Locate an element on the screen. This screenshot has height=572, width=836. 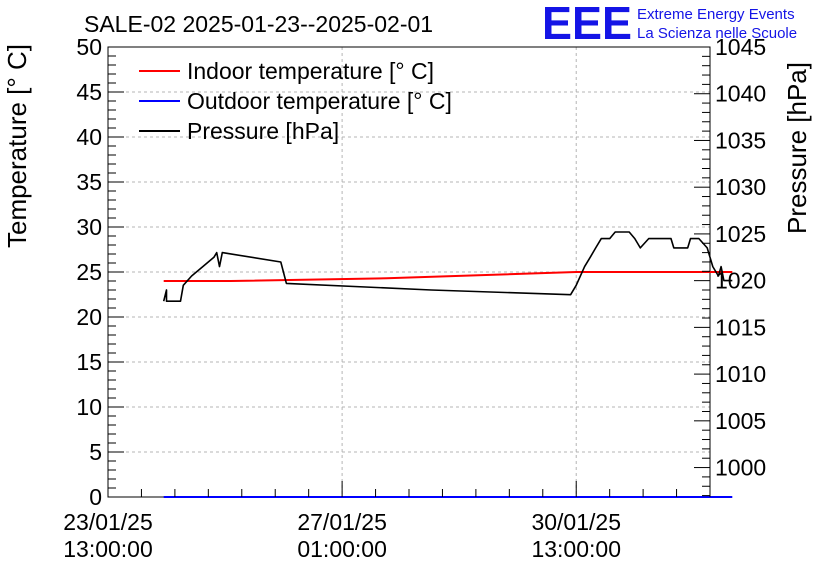
legend-label: Indoor temperature [° C] is located at coordinates (310, 71).